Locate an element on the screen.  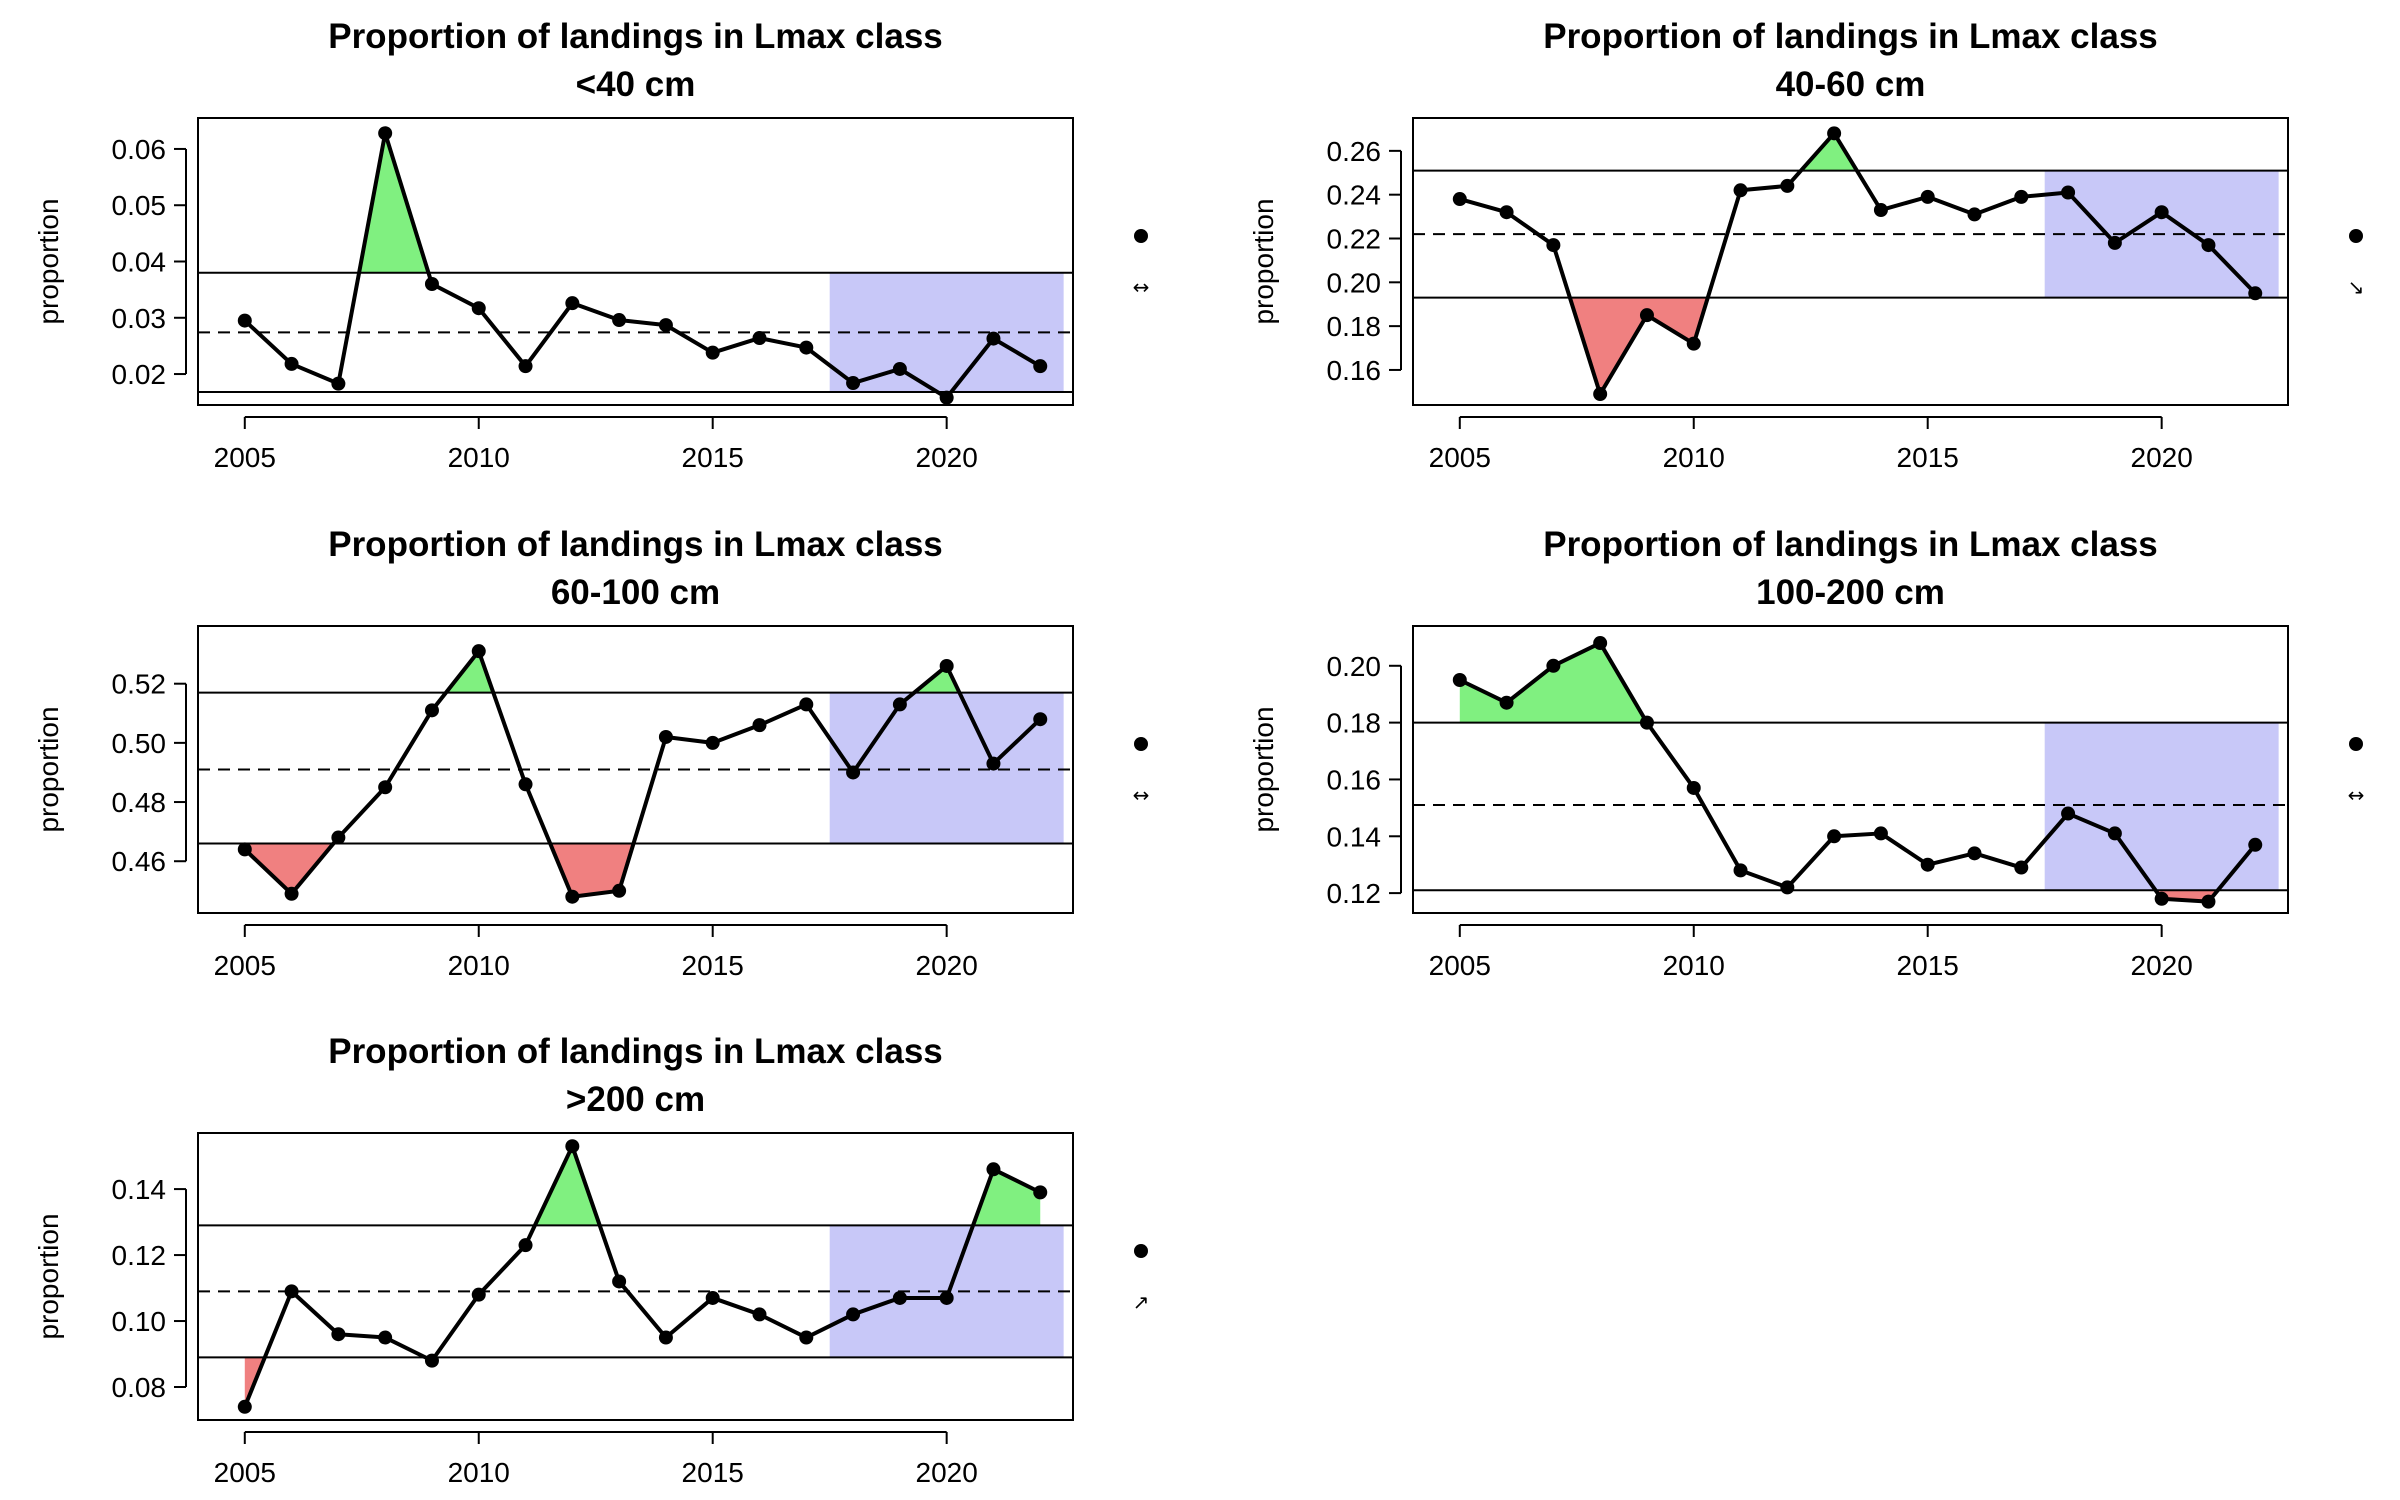
chart-subtitle: 100-200 cm is located at coordinates (1850, 592).